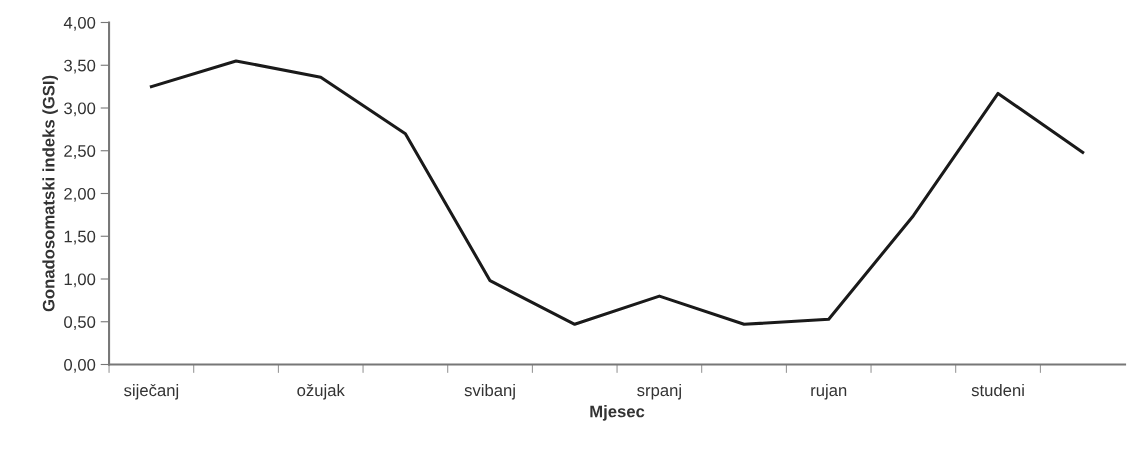 The height and width of the screenshot is (450, 1148). Describe the element at coordinates (997, 390) in the screenshot. I see `x-tick-label: studeni` at that location.